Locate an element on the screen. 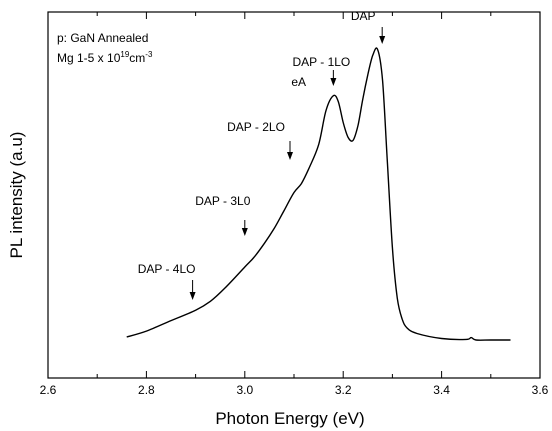 This screenshot has height=431, width=552. x-tick-label: 2.6 is located at coordinates (48, 390).